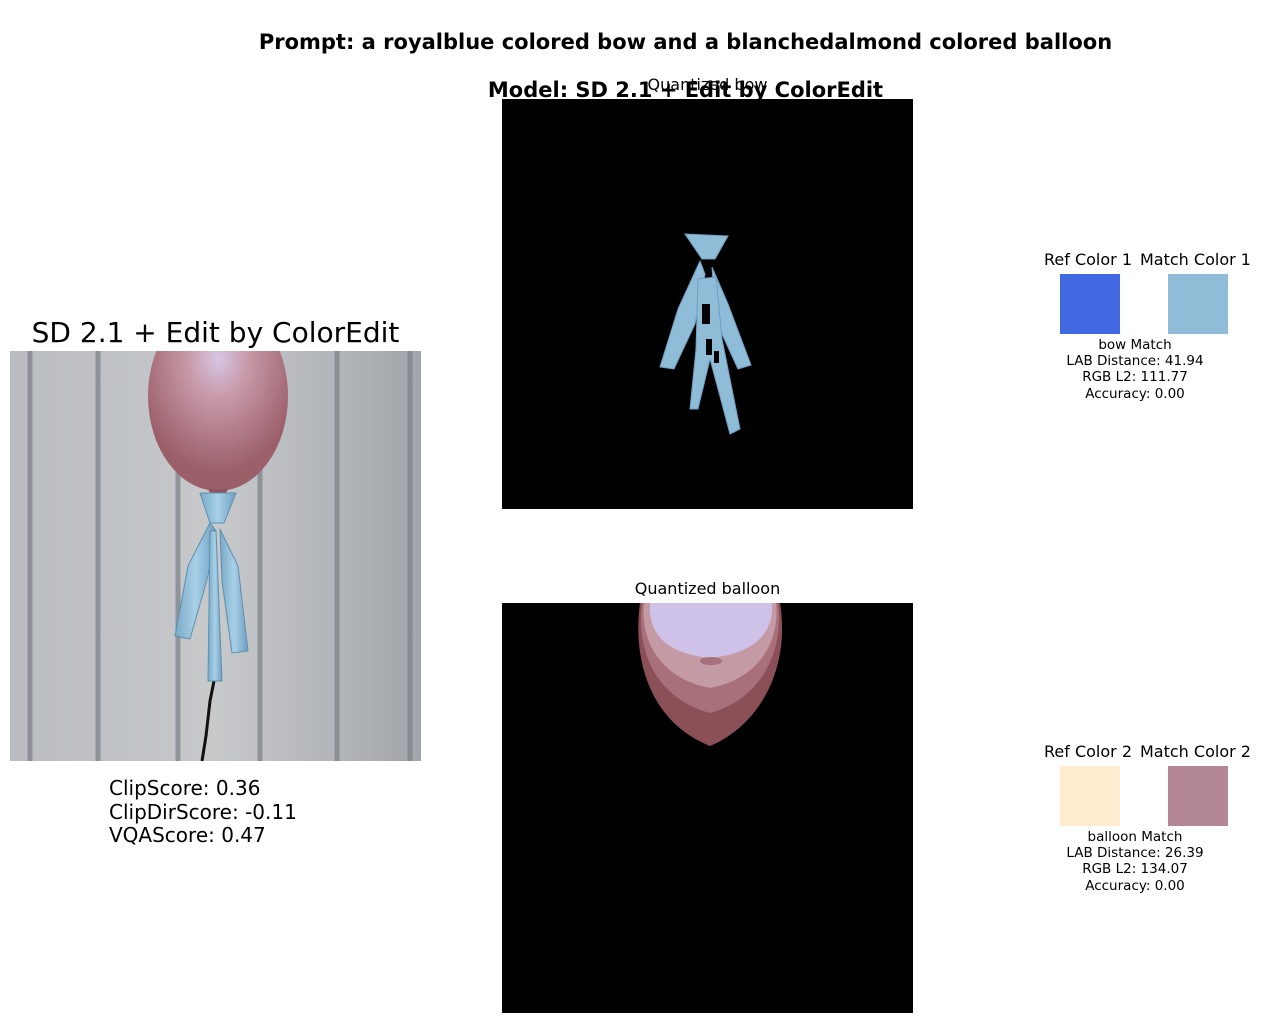 The height and width of the screenshot is (1023, 1265). I want to click on match-color-2-label: Match Color 2, so click(1195, 751).